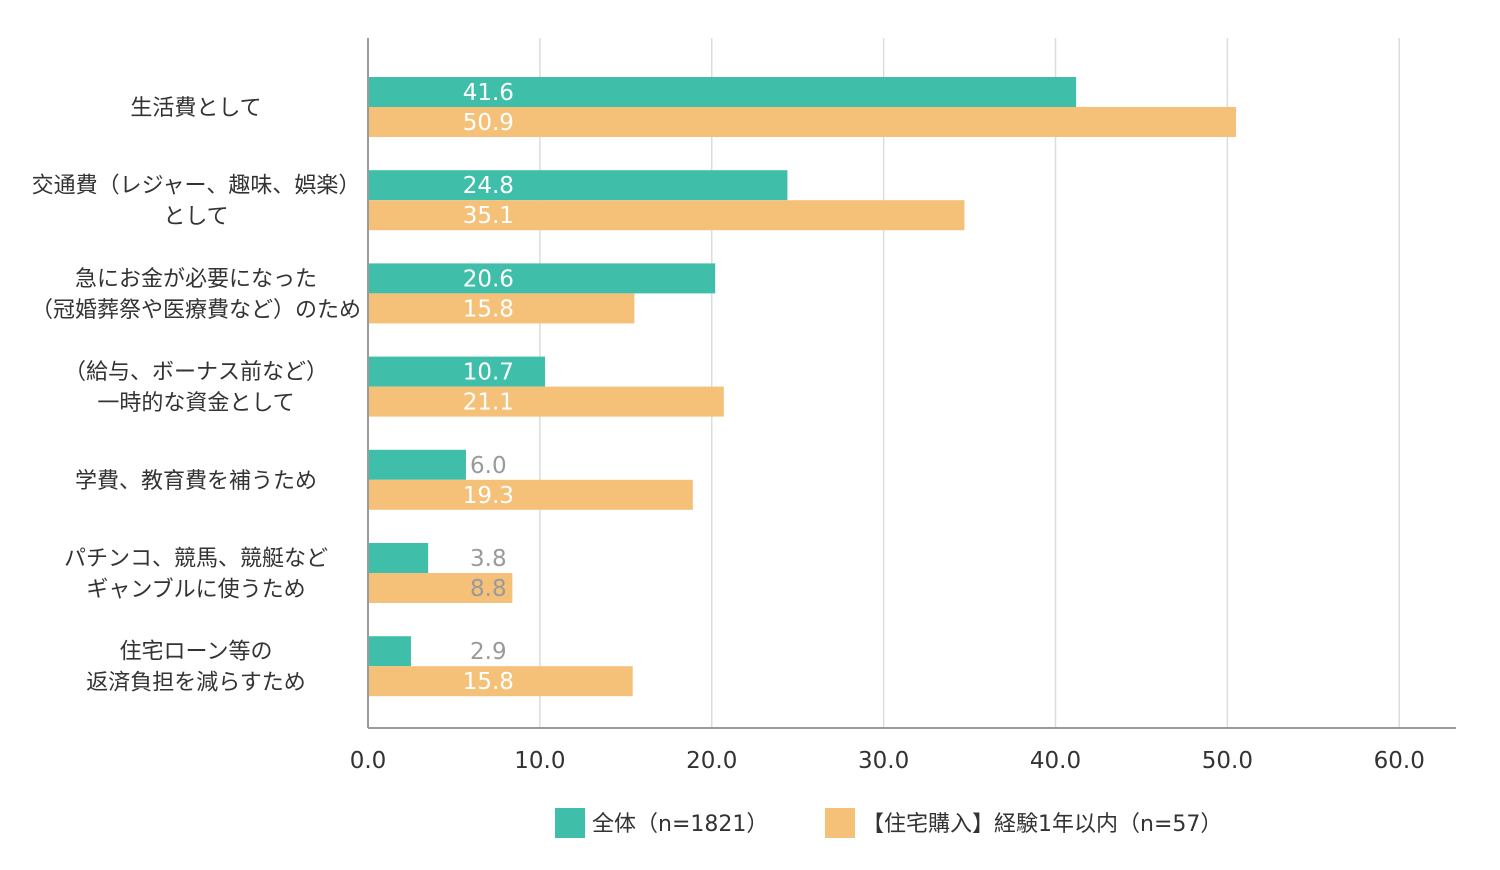 The image size is (1500, 870). What do you see at coordinates (488, 403) in the screenshot?
I see `data-label: 21.1` at bounding box center [488, 403].